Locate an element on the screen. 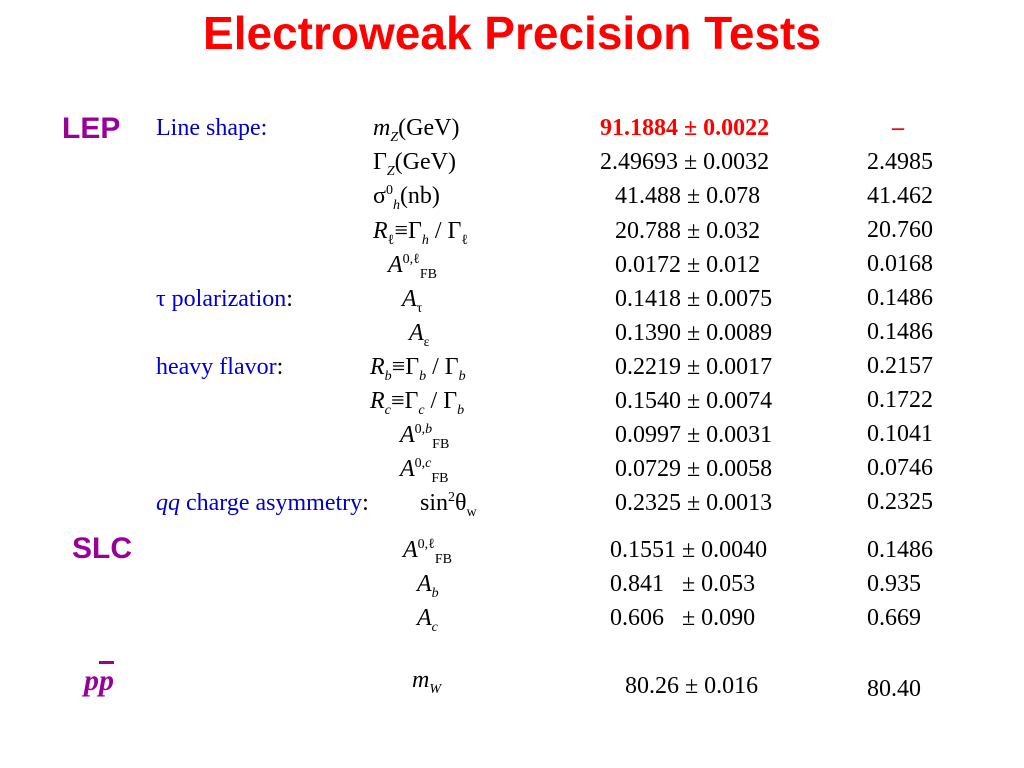 The height and width of the screenshot is (768, 1024). observable-afb-lepton: A0,ℓFB is located at coordinates (413, 267).